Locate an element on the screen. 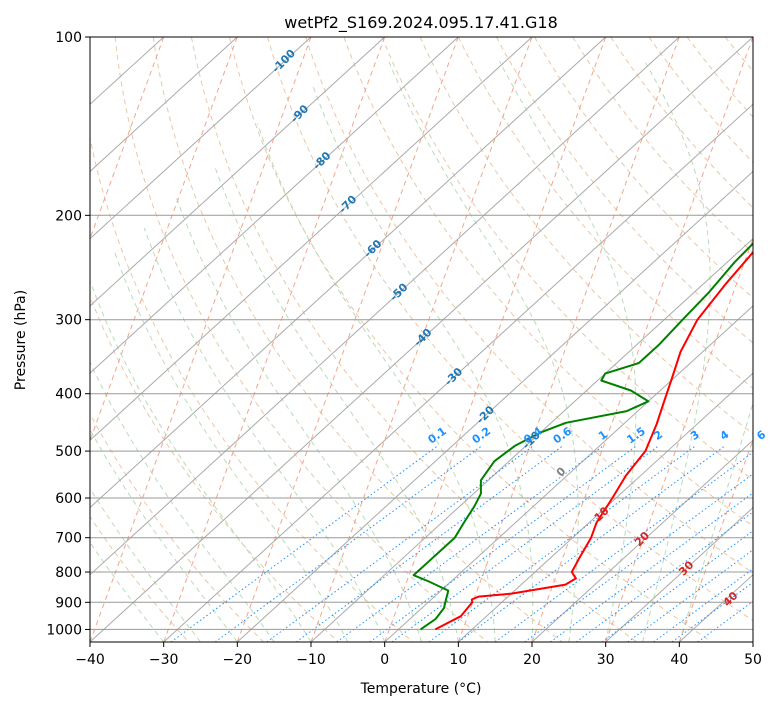  x-tick-label: −30 is located at coordinates (164, 660).